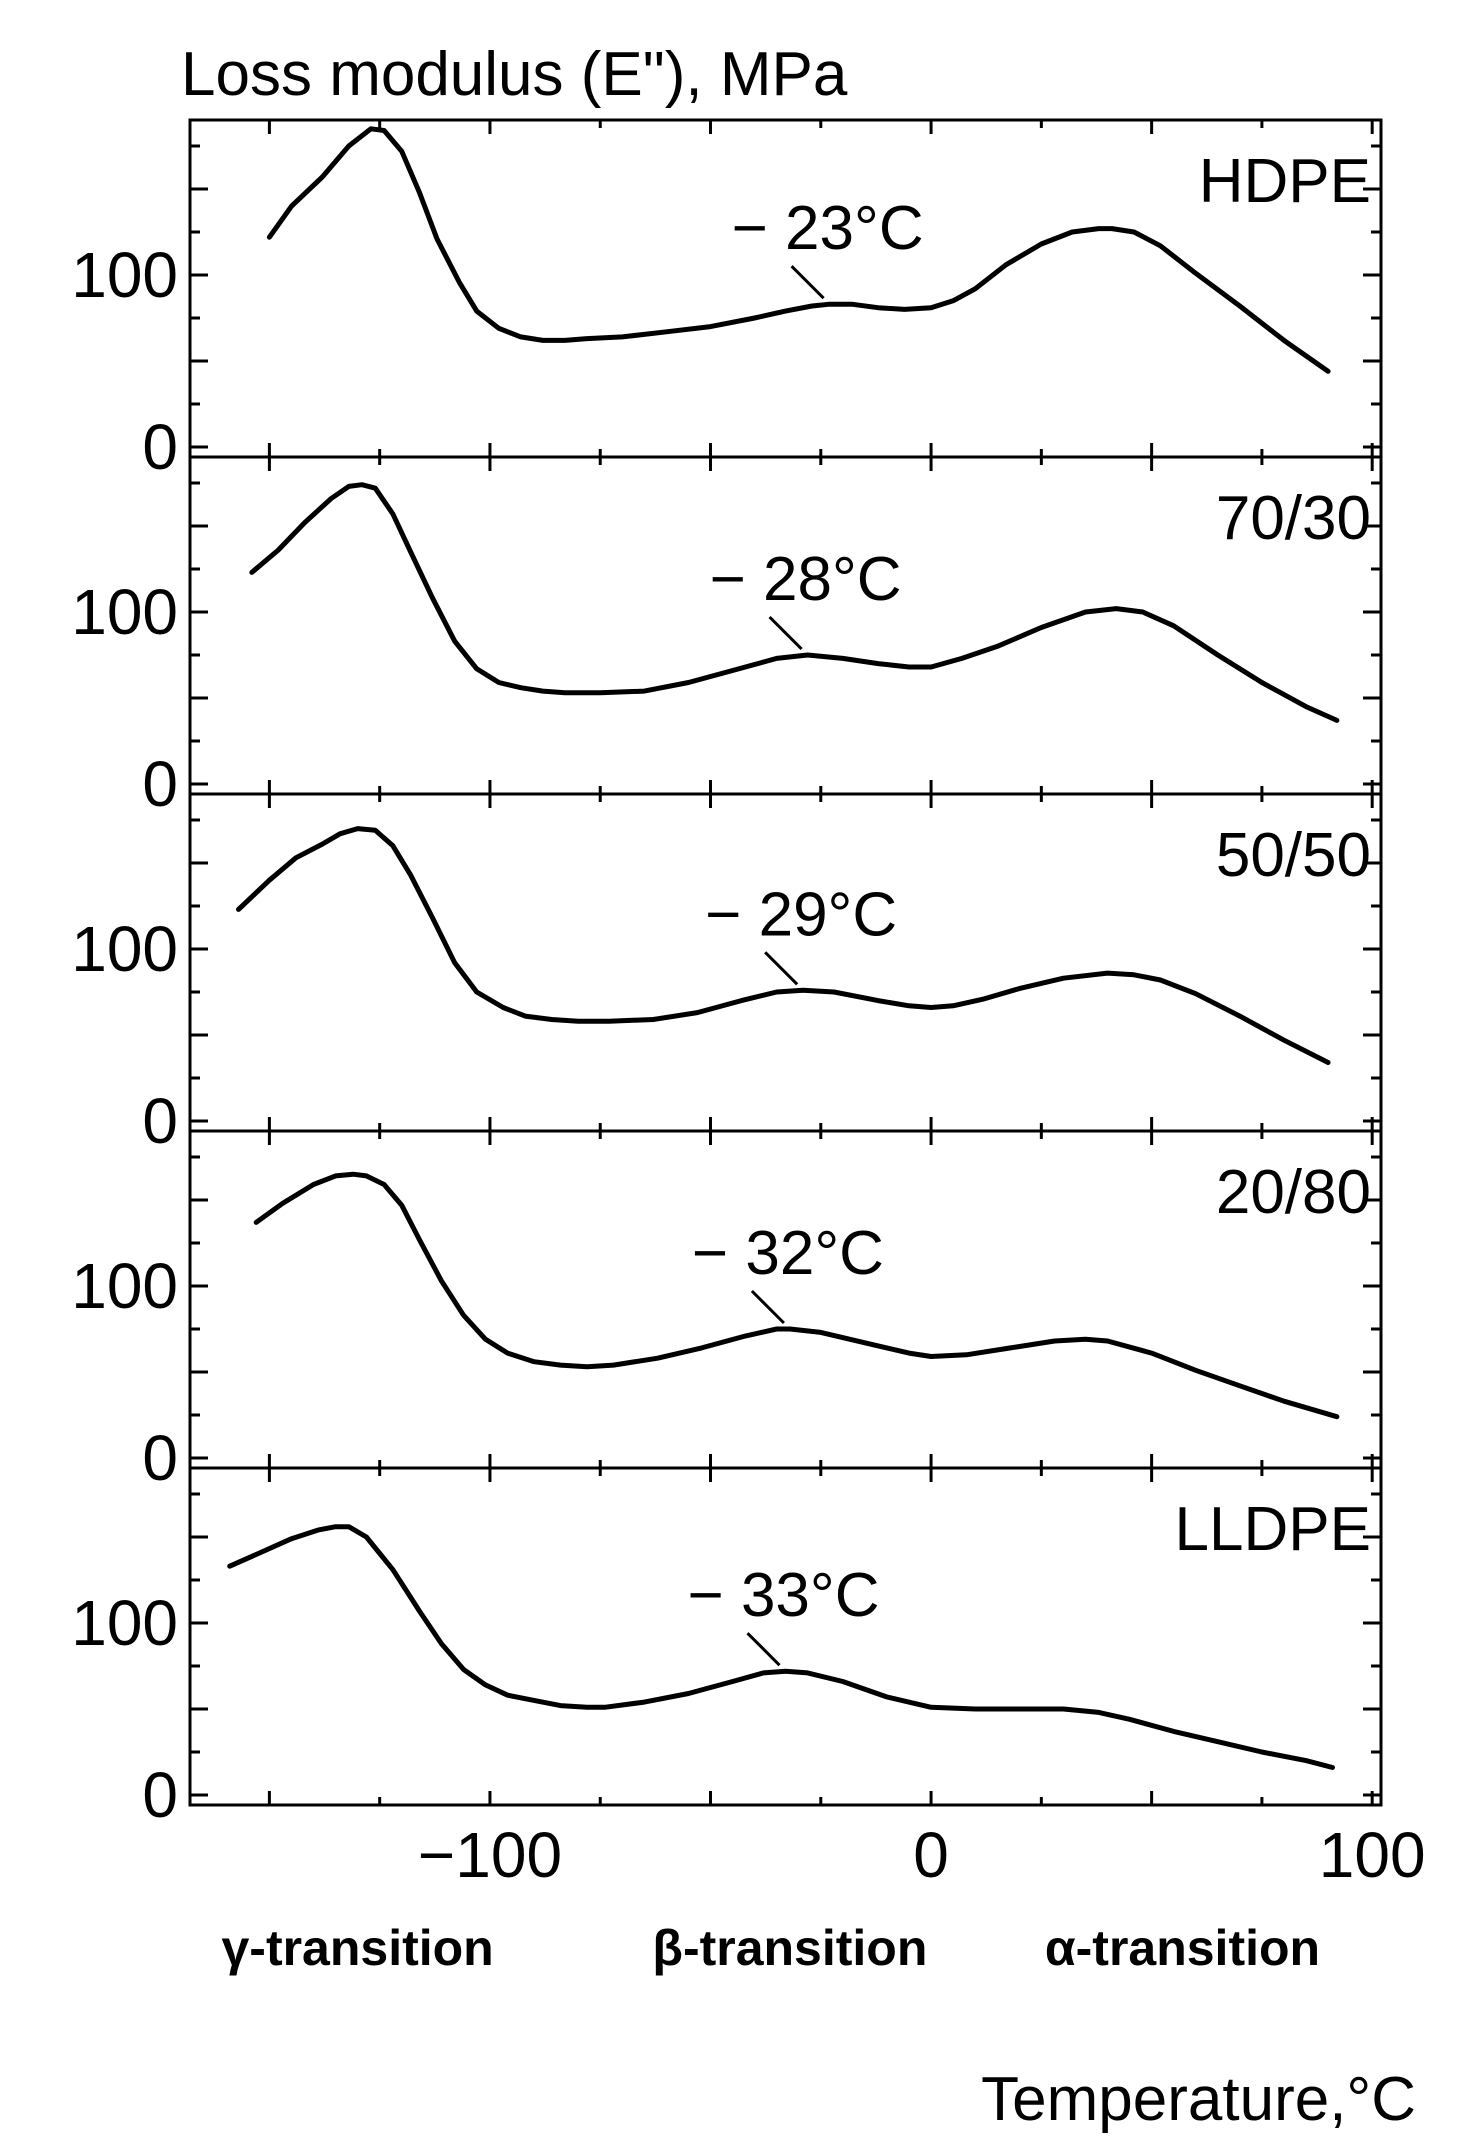 Image resolution: width=1476 pixels, height=2145 pixels. I want to click on beta-peak-label: − 28°C, so click(806, 579).